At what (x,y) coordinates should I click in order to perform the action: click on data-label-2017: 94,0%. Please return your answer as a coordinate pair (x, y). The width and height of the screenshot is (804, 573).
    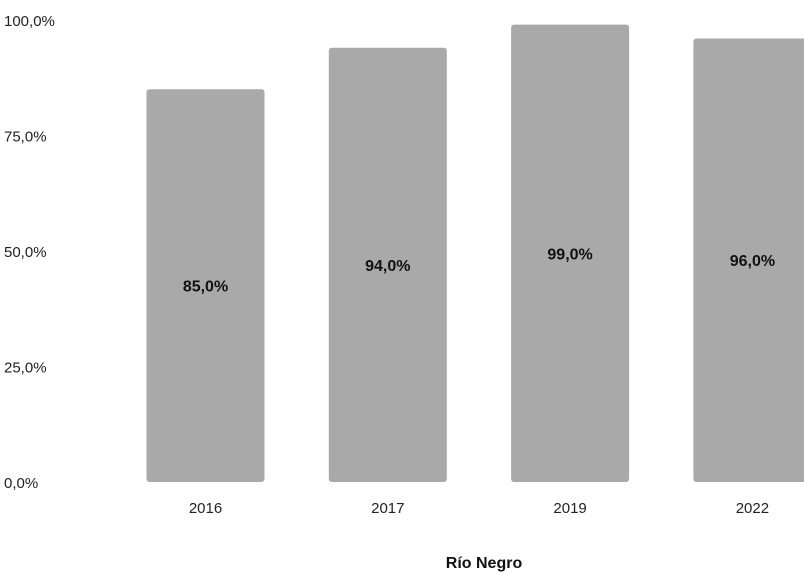
    Looking at the image, I should click on (387, 266).